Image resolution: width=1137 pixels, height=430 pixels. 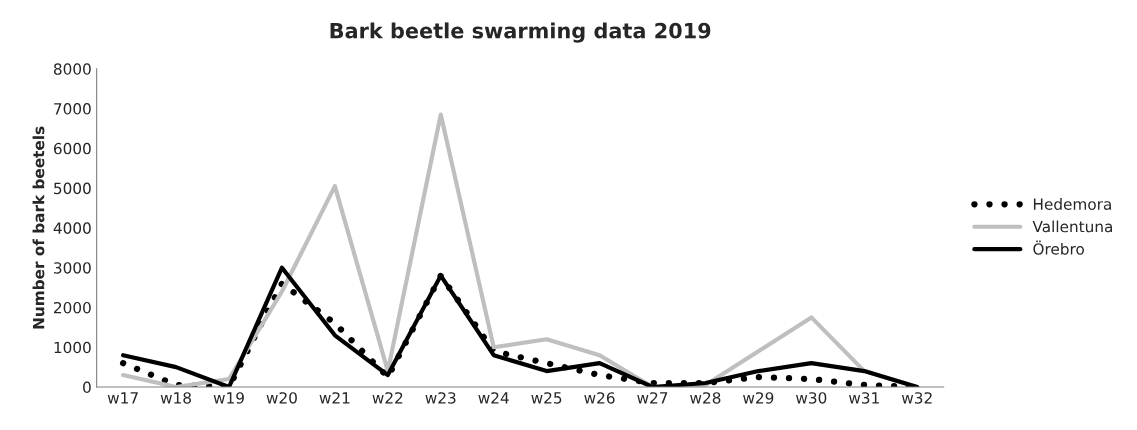 What do you see at coordinates (72, 69) in the screenshot?
I see `y-tick-label: 8000` at bounding box center [72, 69].